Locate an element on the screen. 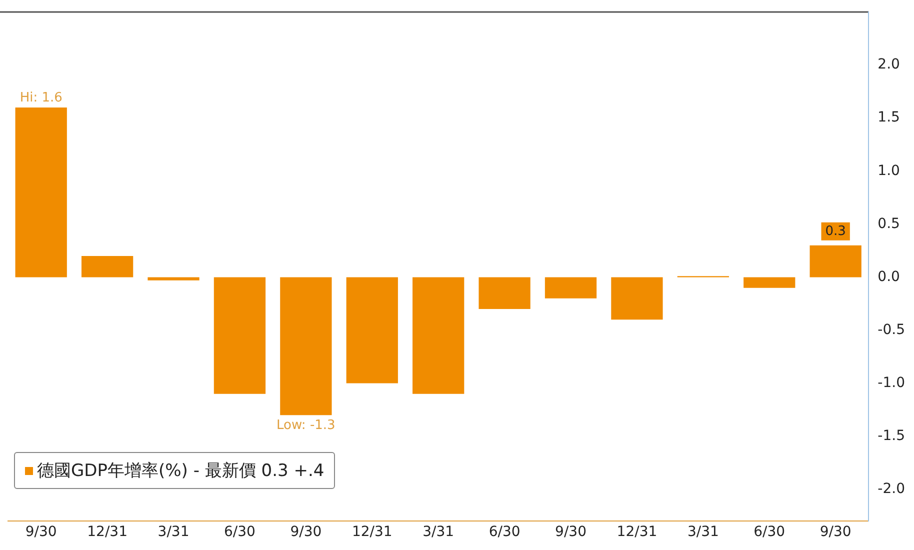  data-label: Low: -1.3 is located at coordinates (306, 425).